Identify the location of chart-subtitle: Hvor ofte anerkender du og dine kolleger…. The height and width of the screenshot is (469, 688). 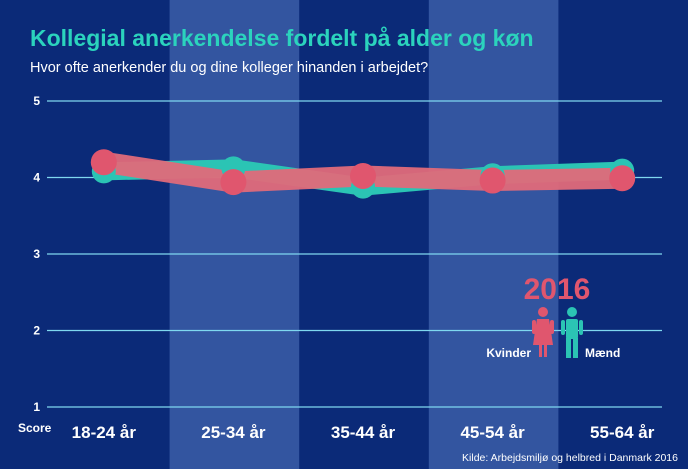
(229, 68).